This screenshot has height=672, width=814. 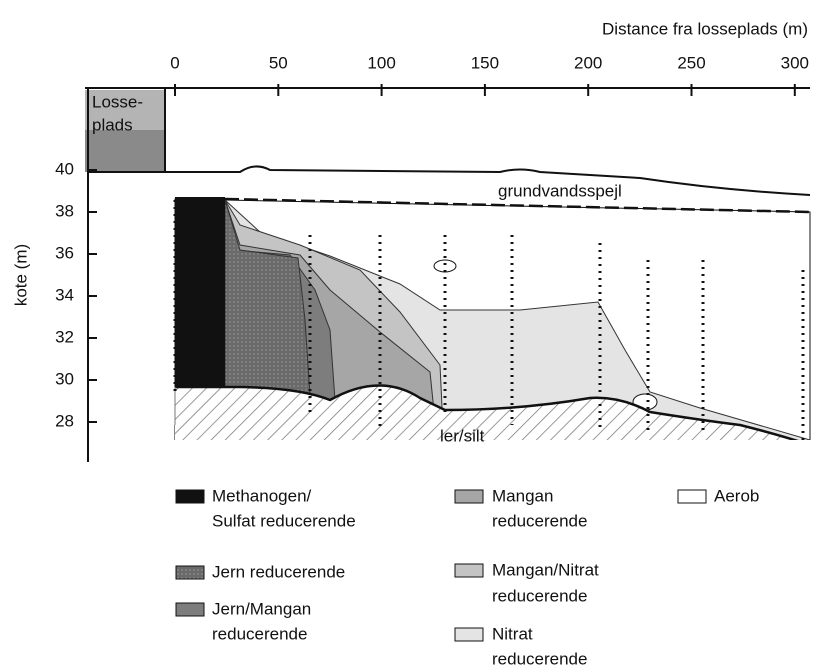 What do you see at coordinates (522, 495) in the screenshot?
I see `legend-label: Mangan` at bounding box center [522, 495].